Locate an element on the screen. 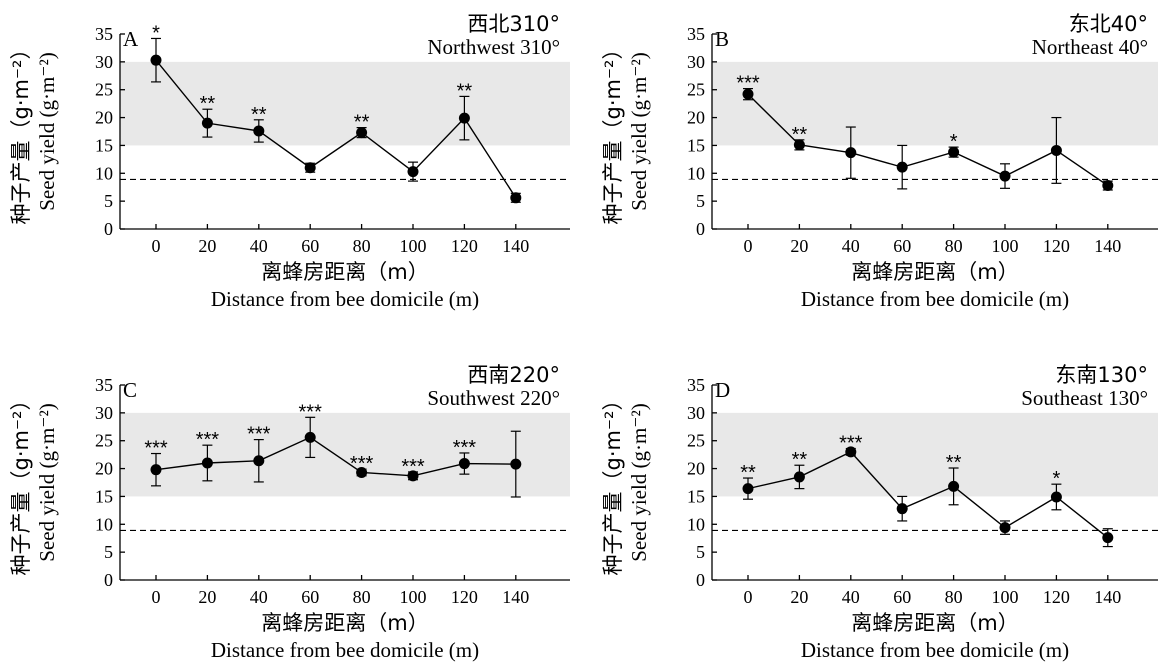 The width and height of the screenshot is (1163, 670). direction-label-en: Southwest 220° is located at coordinates (493, 398).